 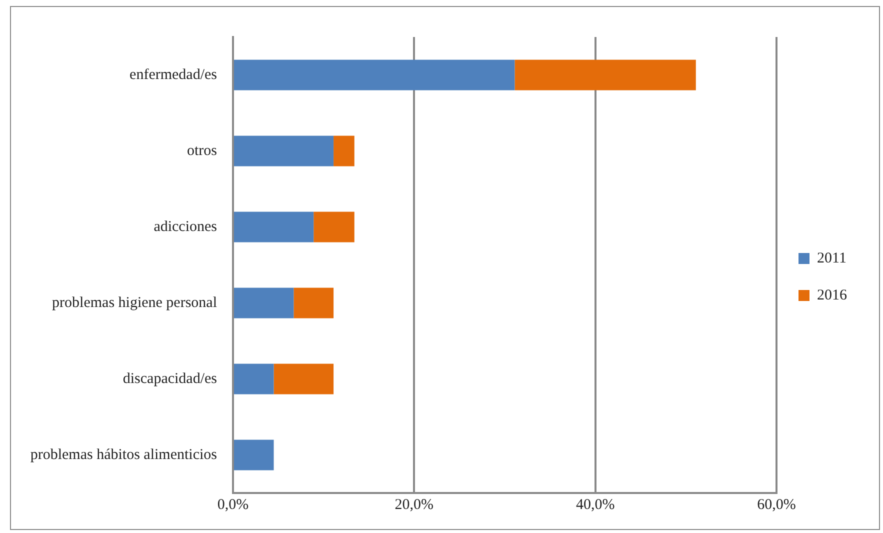 What do you see at coordinates (170, 378) in the screenshot?
I see `y-tick-label: discapacidad/es` at bounding box center [170, 378].